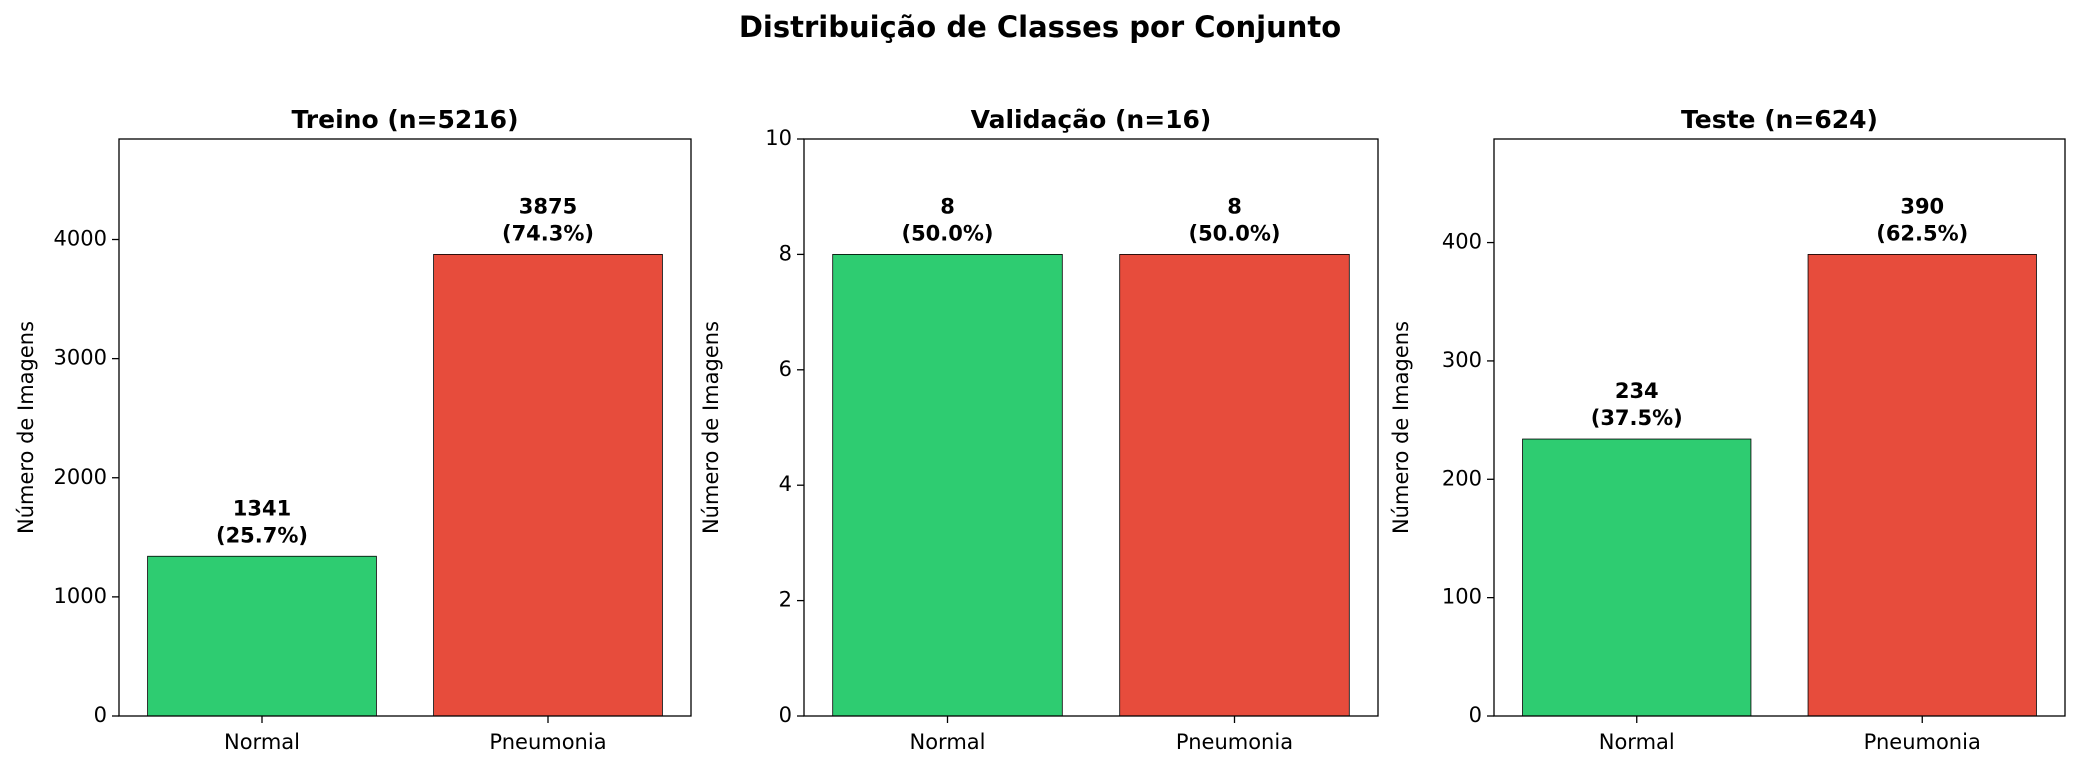 The height and width of the screenshot is (770, 2080). Describe the element at coordinates (785, 253) in the screenshot. I see `y-tick-label: 8` at that location.